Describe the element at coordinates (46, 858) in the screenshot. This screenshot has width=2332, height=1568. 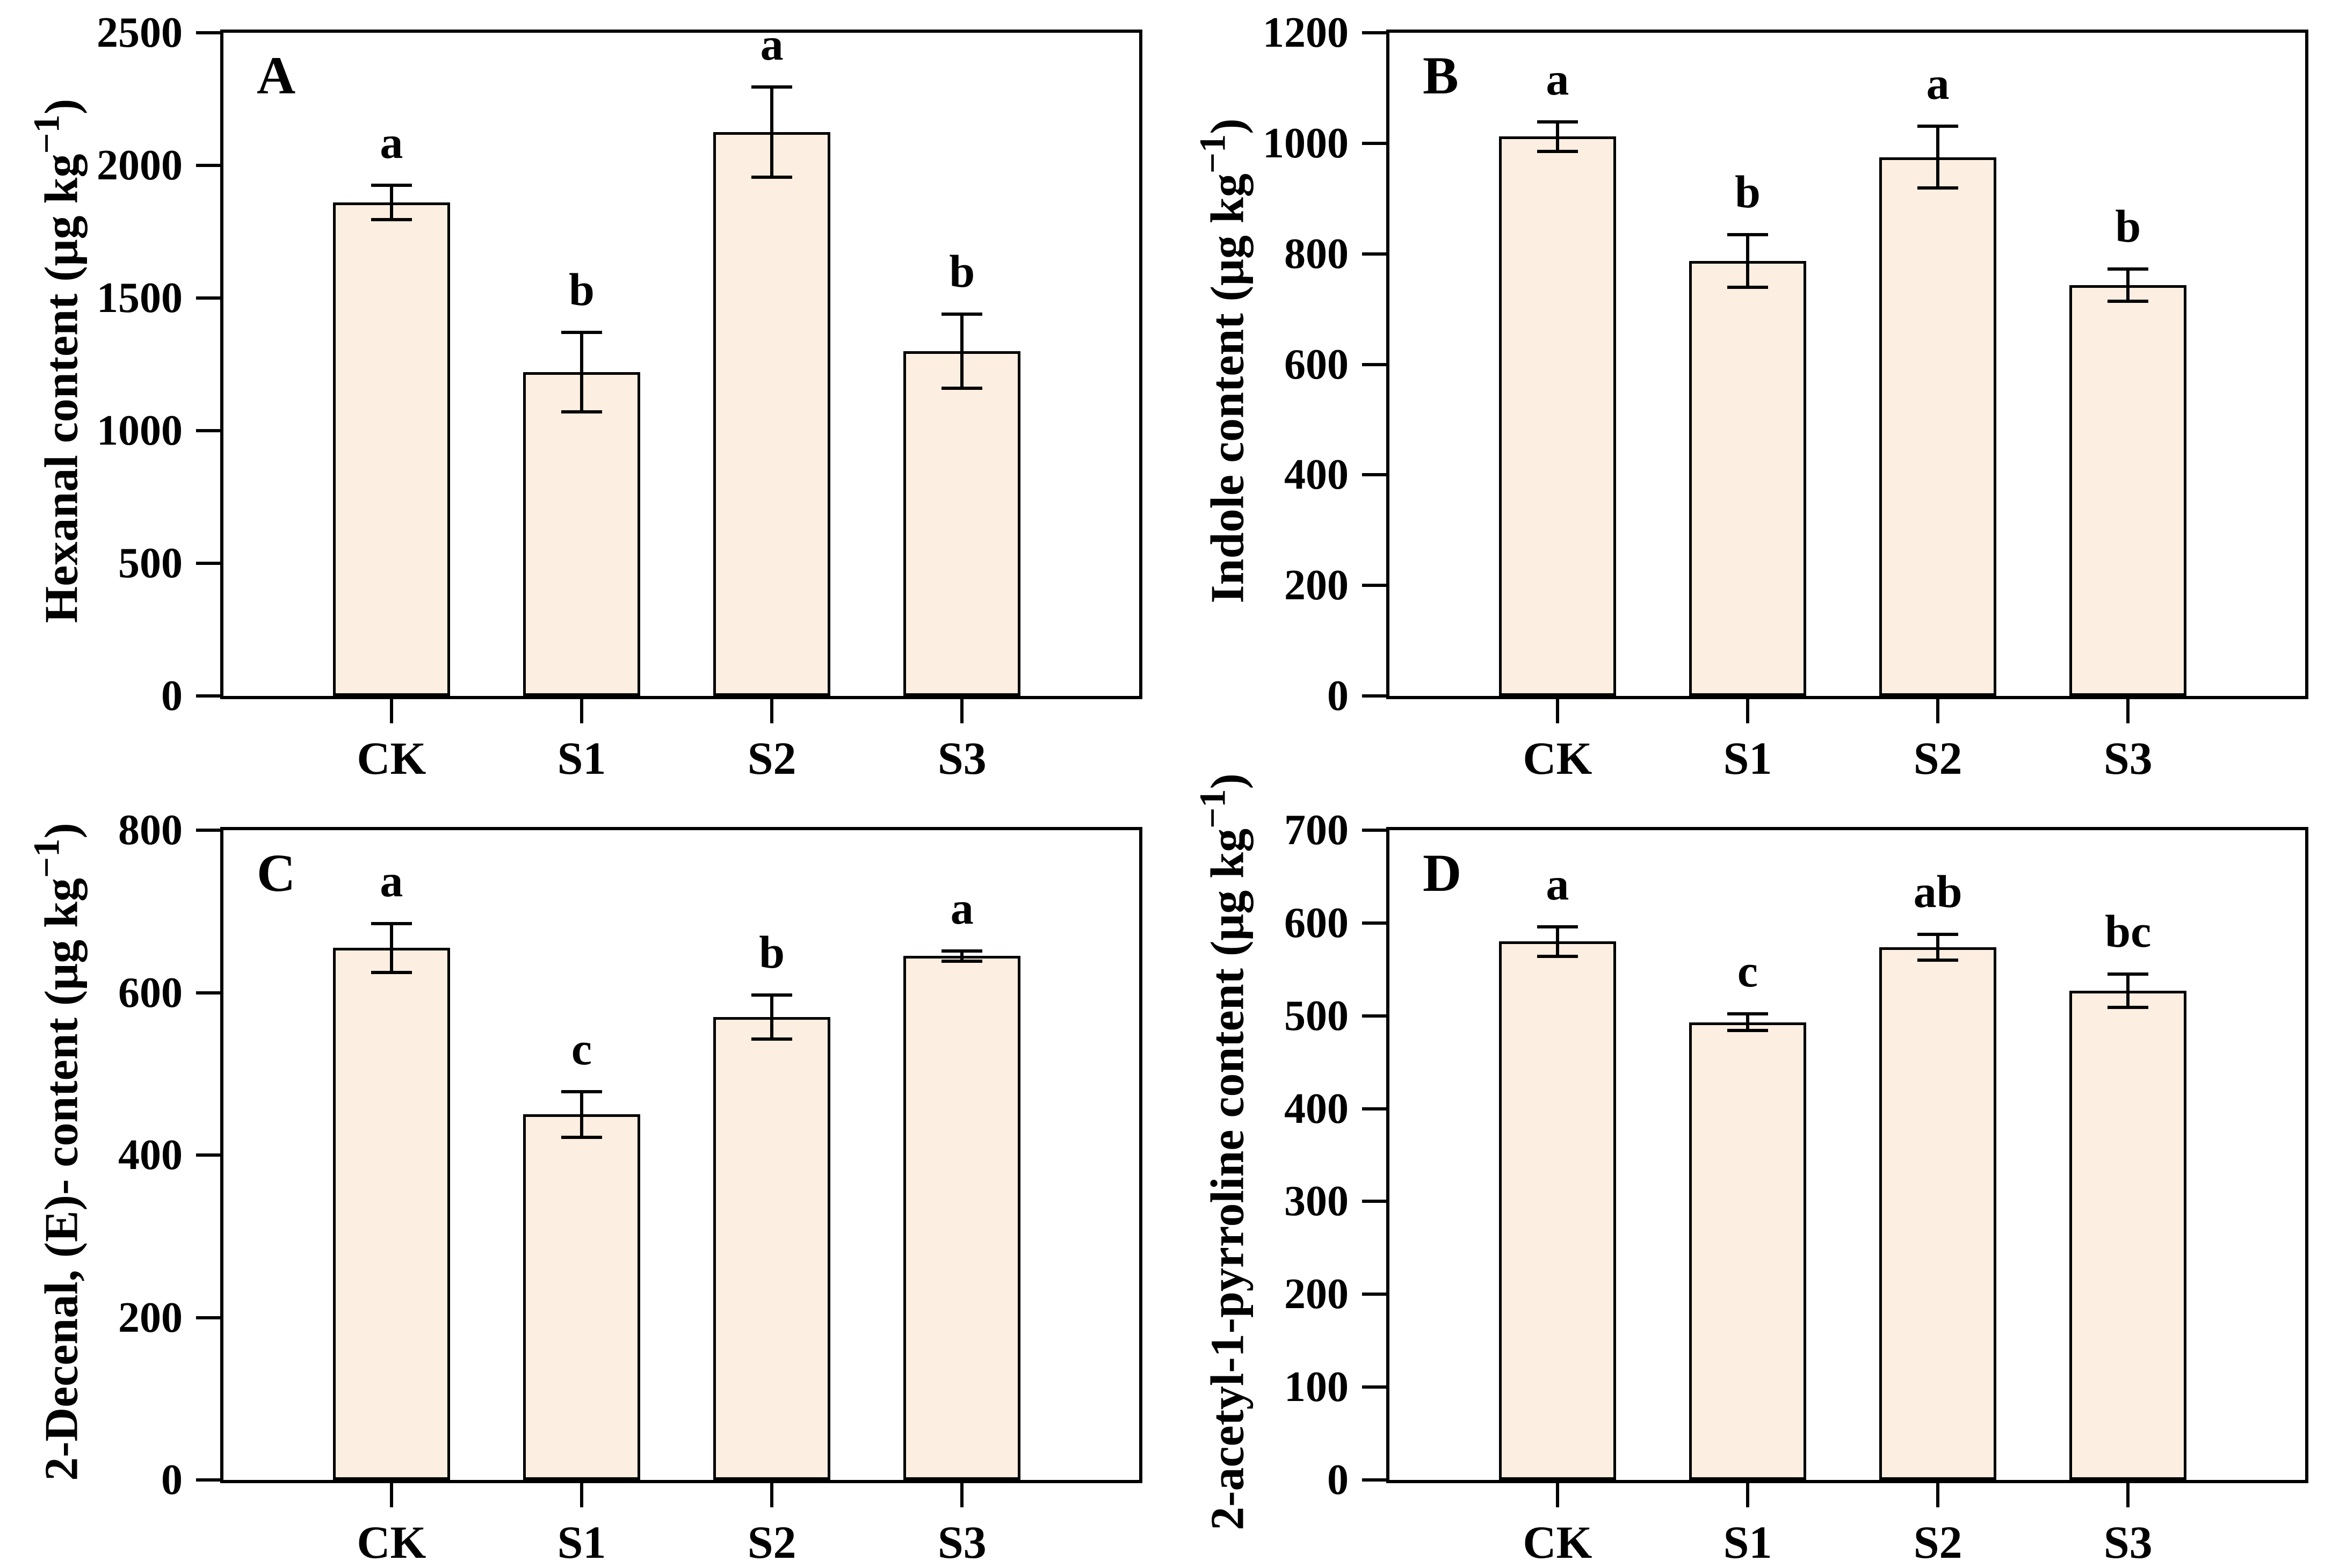
I see `y-axis-title-superscript: −1` at that location.